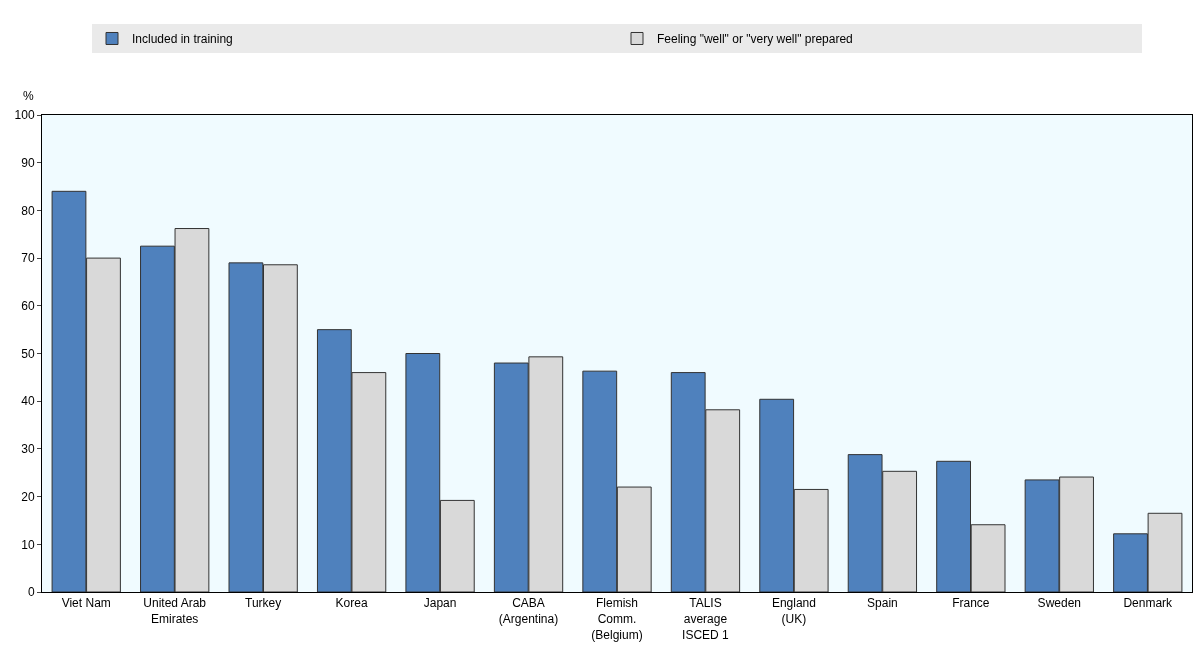 The height and width of the screenshot is (672, 1194). What do you see at coordinates (793, 611) in the screenshot?
I see `x-tick-label: England (UK)` at bounding box center [793, 611].